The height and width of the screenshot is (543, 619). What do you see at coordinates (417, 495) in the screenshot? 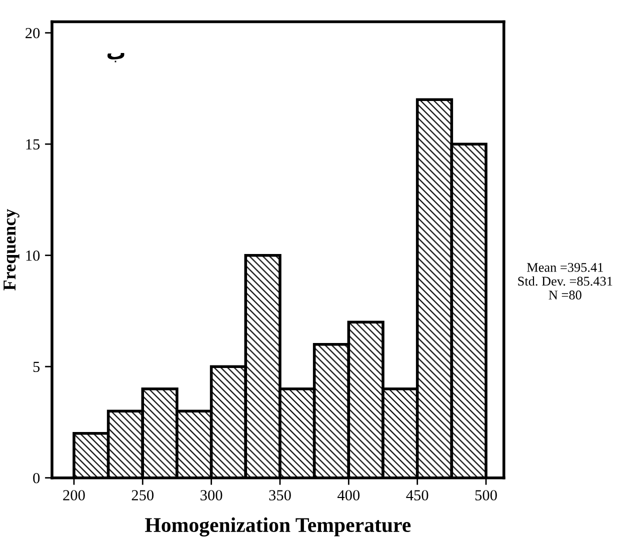
I see `x-tick-label: 450` at bounding box center [417, 495].